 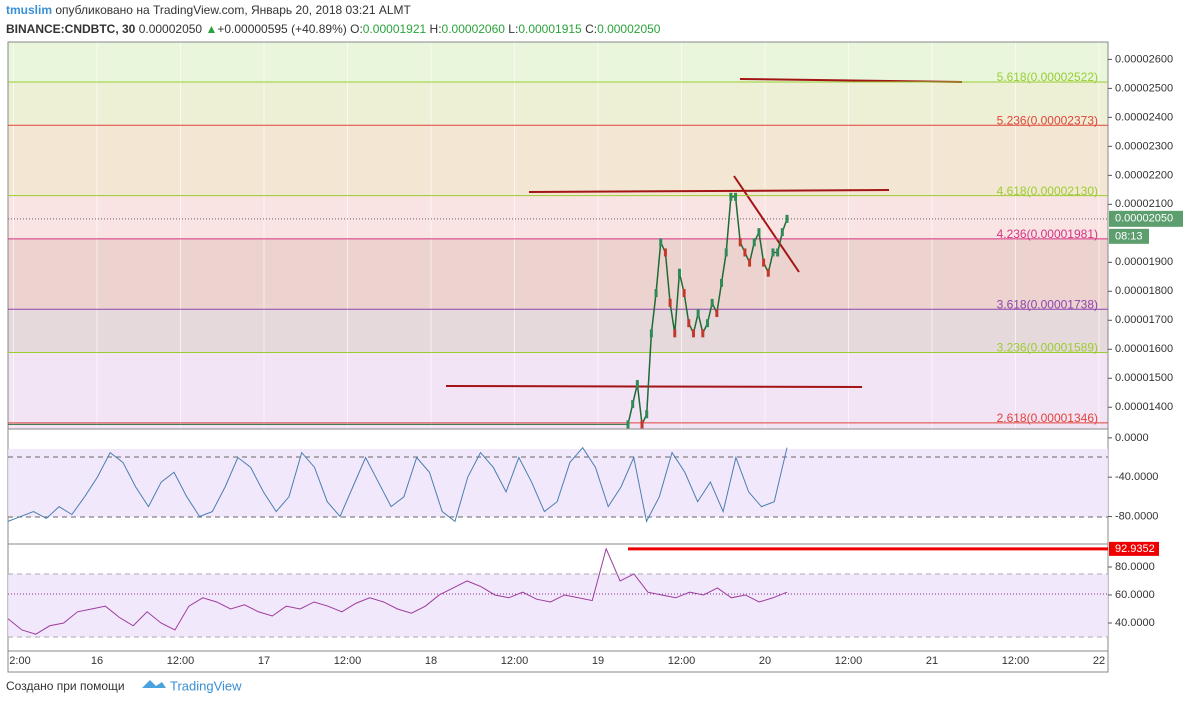 I want to click on o-label: O:, so click(x=356, y=29).